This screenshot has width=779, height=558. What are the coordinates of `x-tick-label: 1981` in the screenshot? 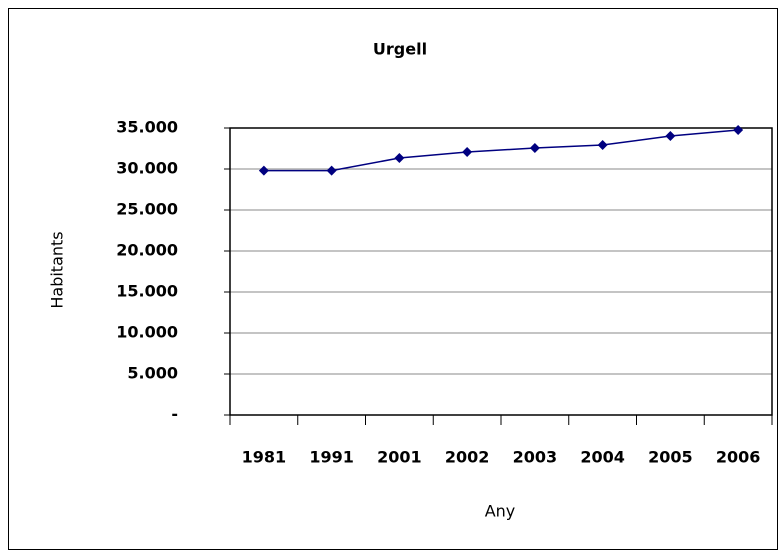 It's located at (264, 457).